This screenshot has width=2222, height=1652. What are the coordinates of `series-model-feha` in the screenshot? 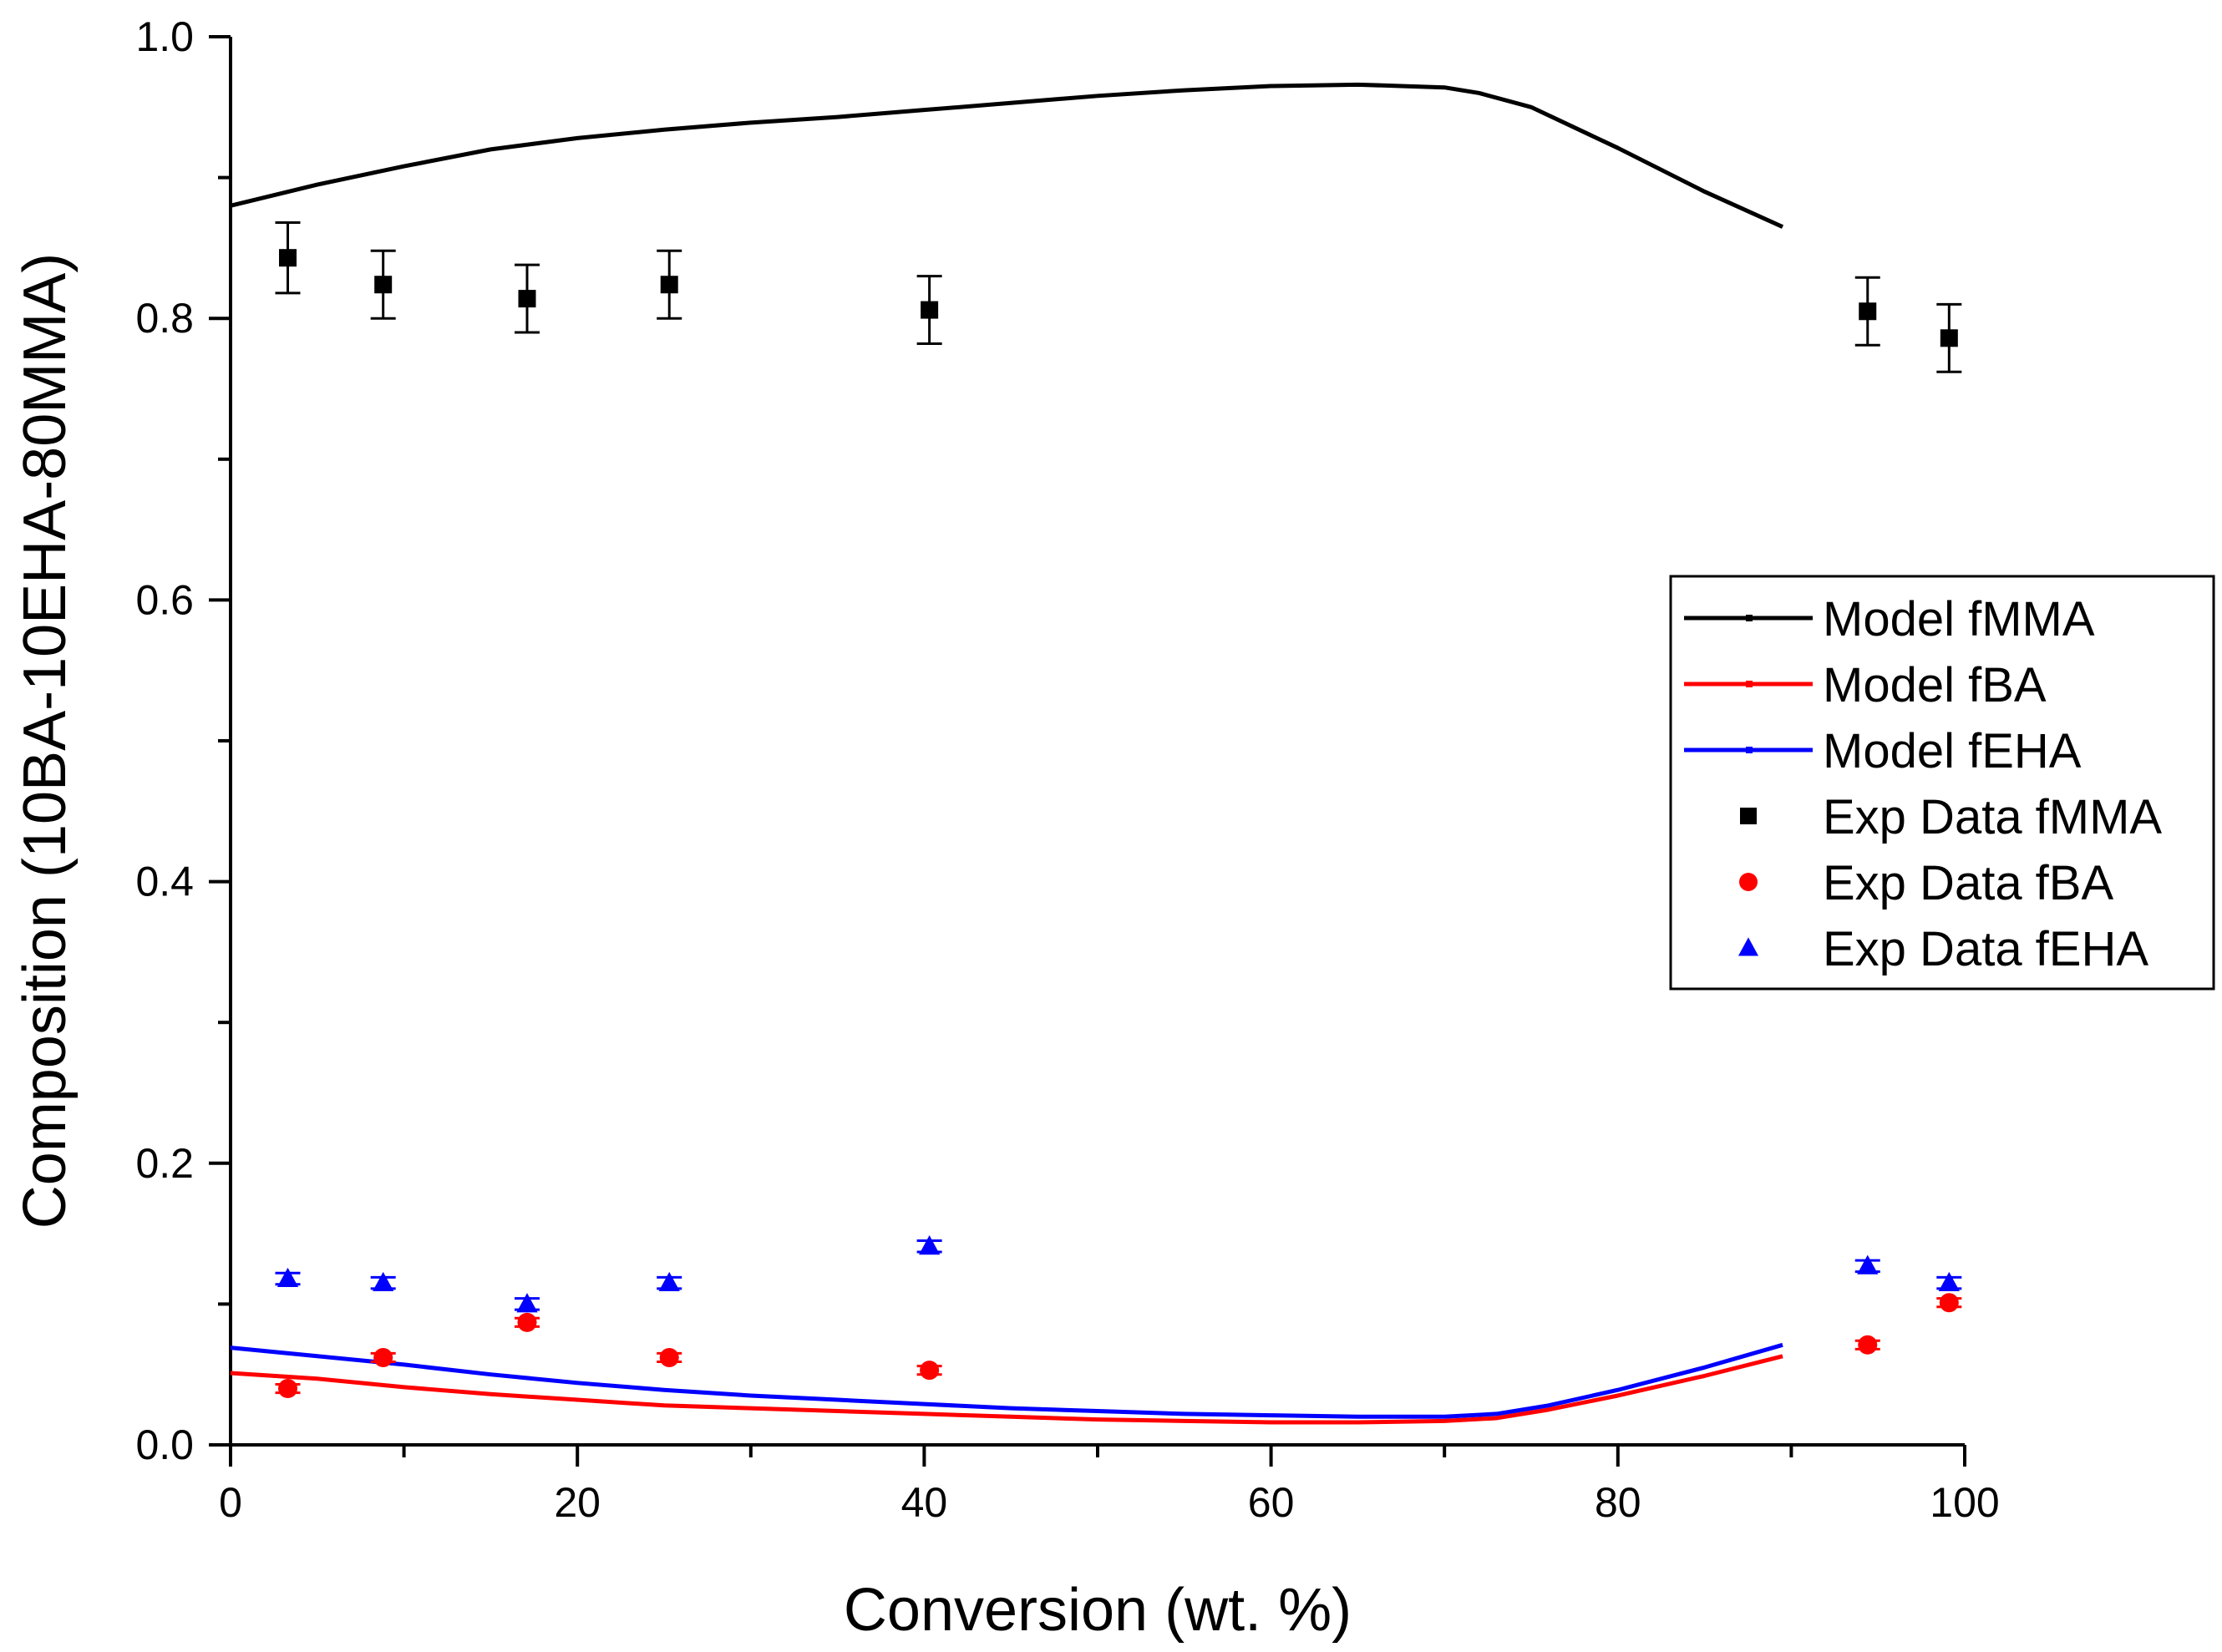 It's located at (1006, 1380).